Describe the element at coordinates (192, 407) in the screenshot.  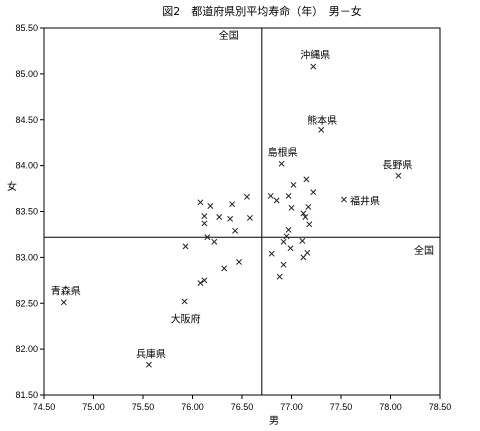
I see `x-tick-label: 76.00` at that location.